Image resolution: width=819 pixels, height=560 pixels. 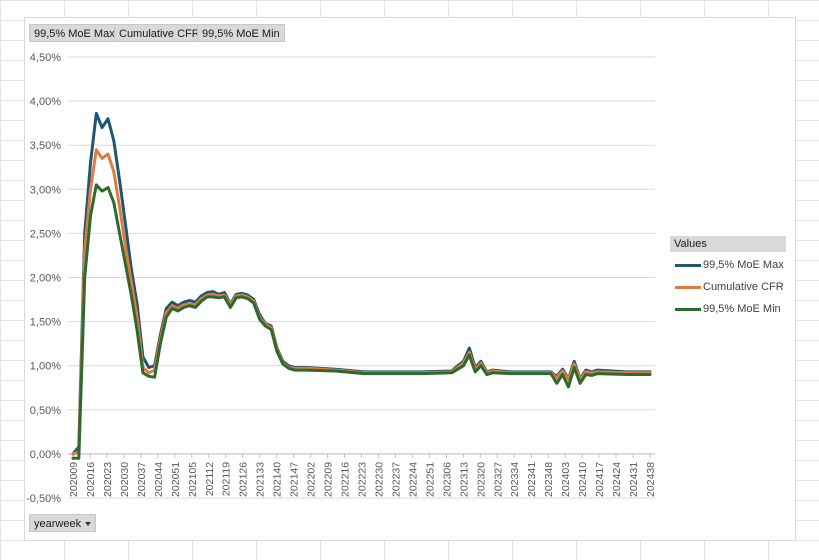 What do you see at coordinates (91, 479) in the screenshot?
I see `x-tick-label: 202016` at bounding box center [91, 479].